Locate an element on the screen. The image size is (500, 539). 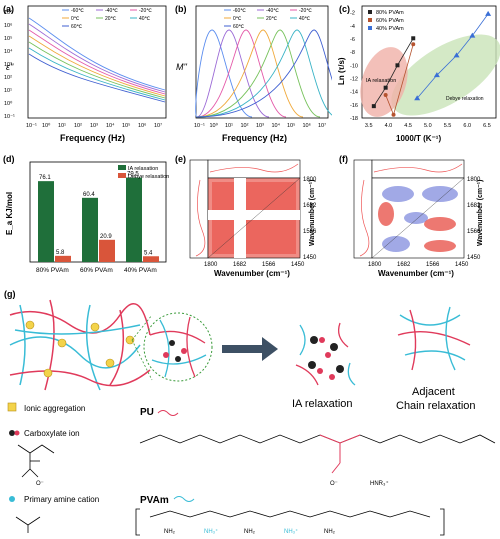
ia-cluster is located at coordinates (325, 354).